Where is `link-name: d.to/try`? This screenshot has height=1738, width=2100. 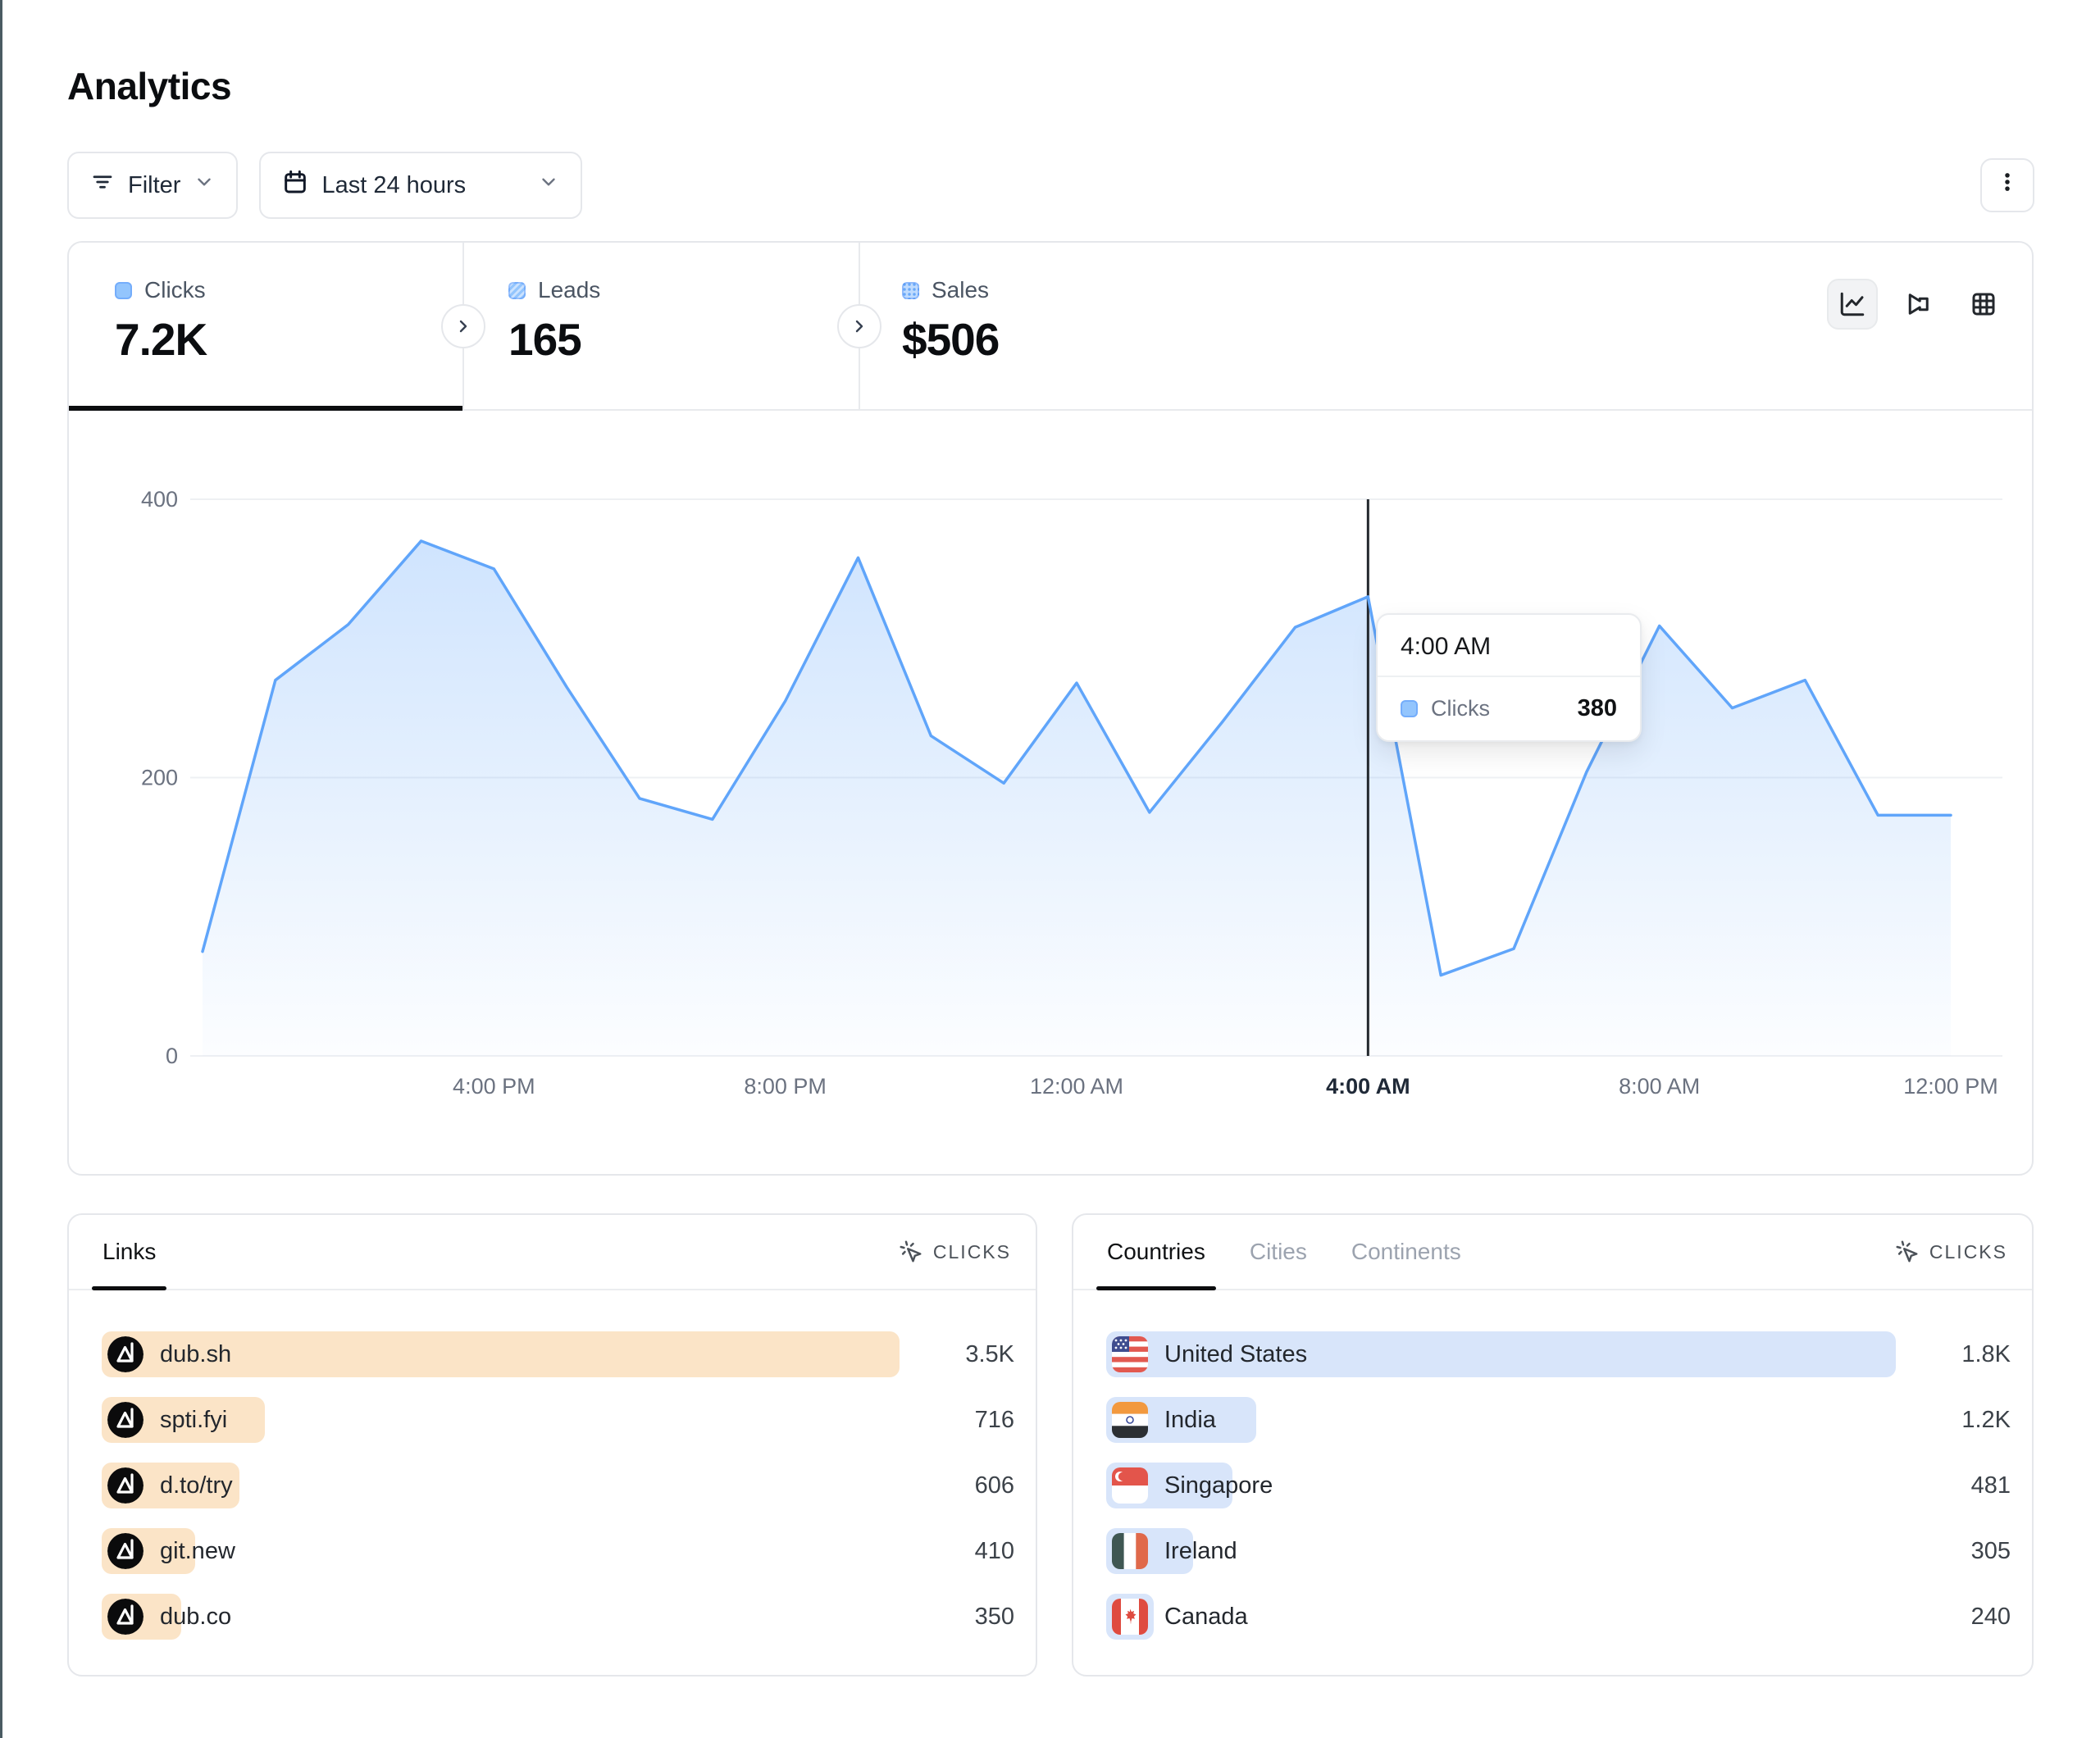
link-name: d.to/try is located at coordinates (196, 1485).